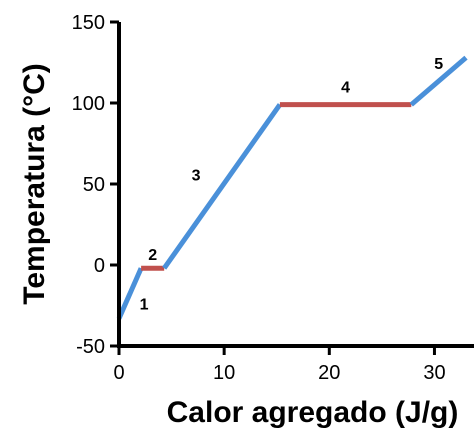  I want to click on x-tick-label: 0, so click(118, 373).